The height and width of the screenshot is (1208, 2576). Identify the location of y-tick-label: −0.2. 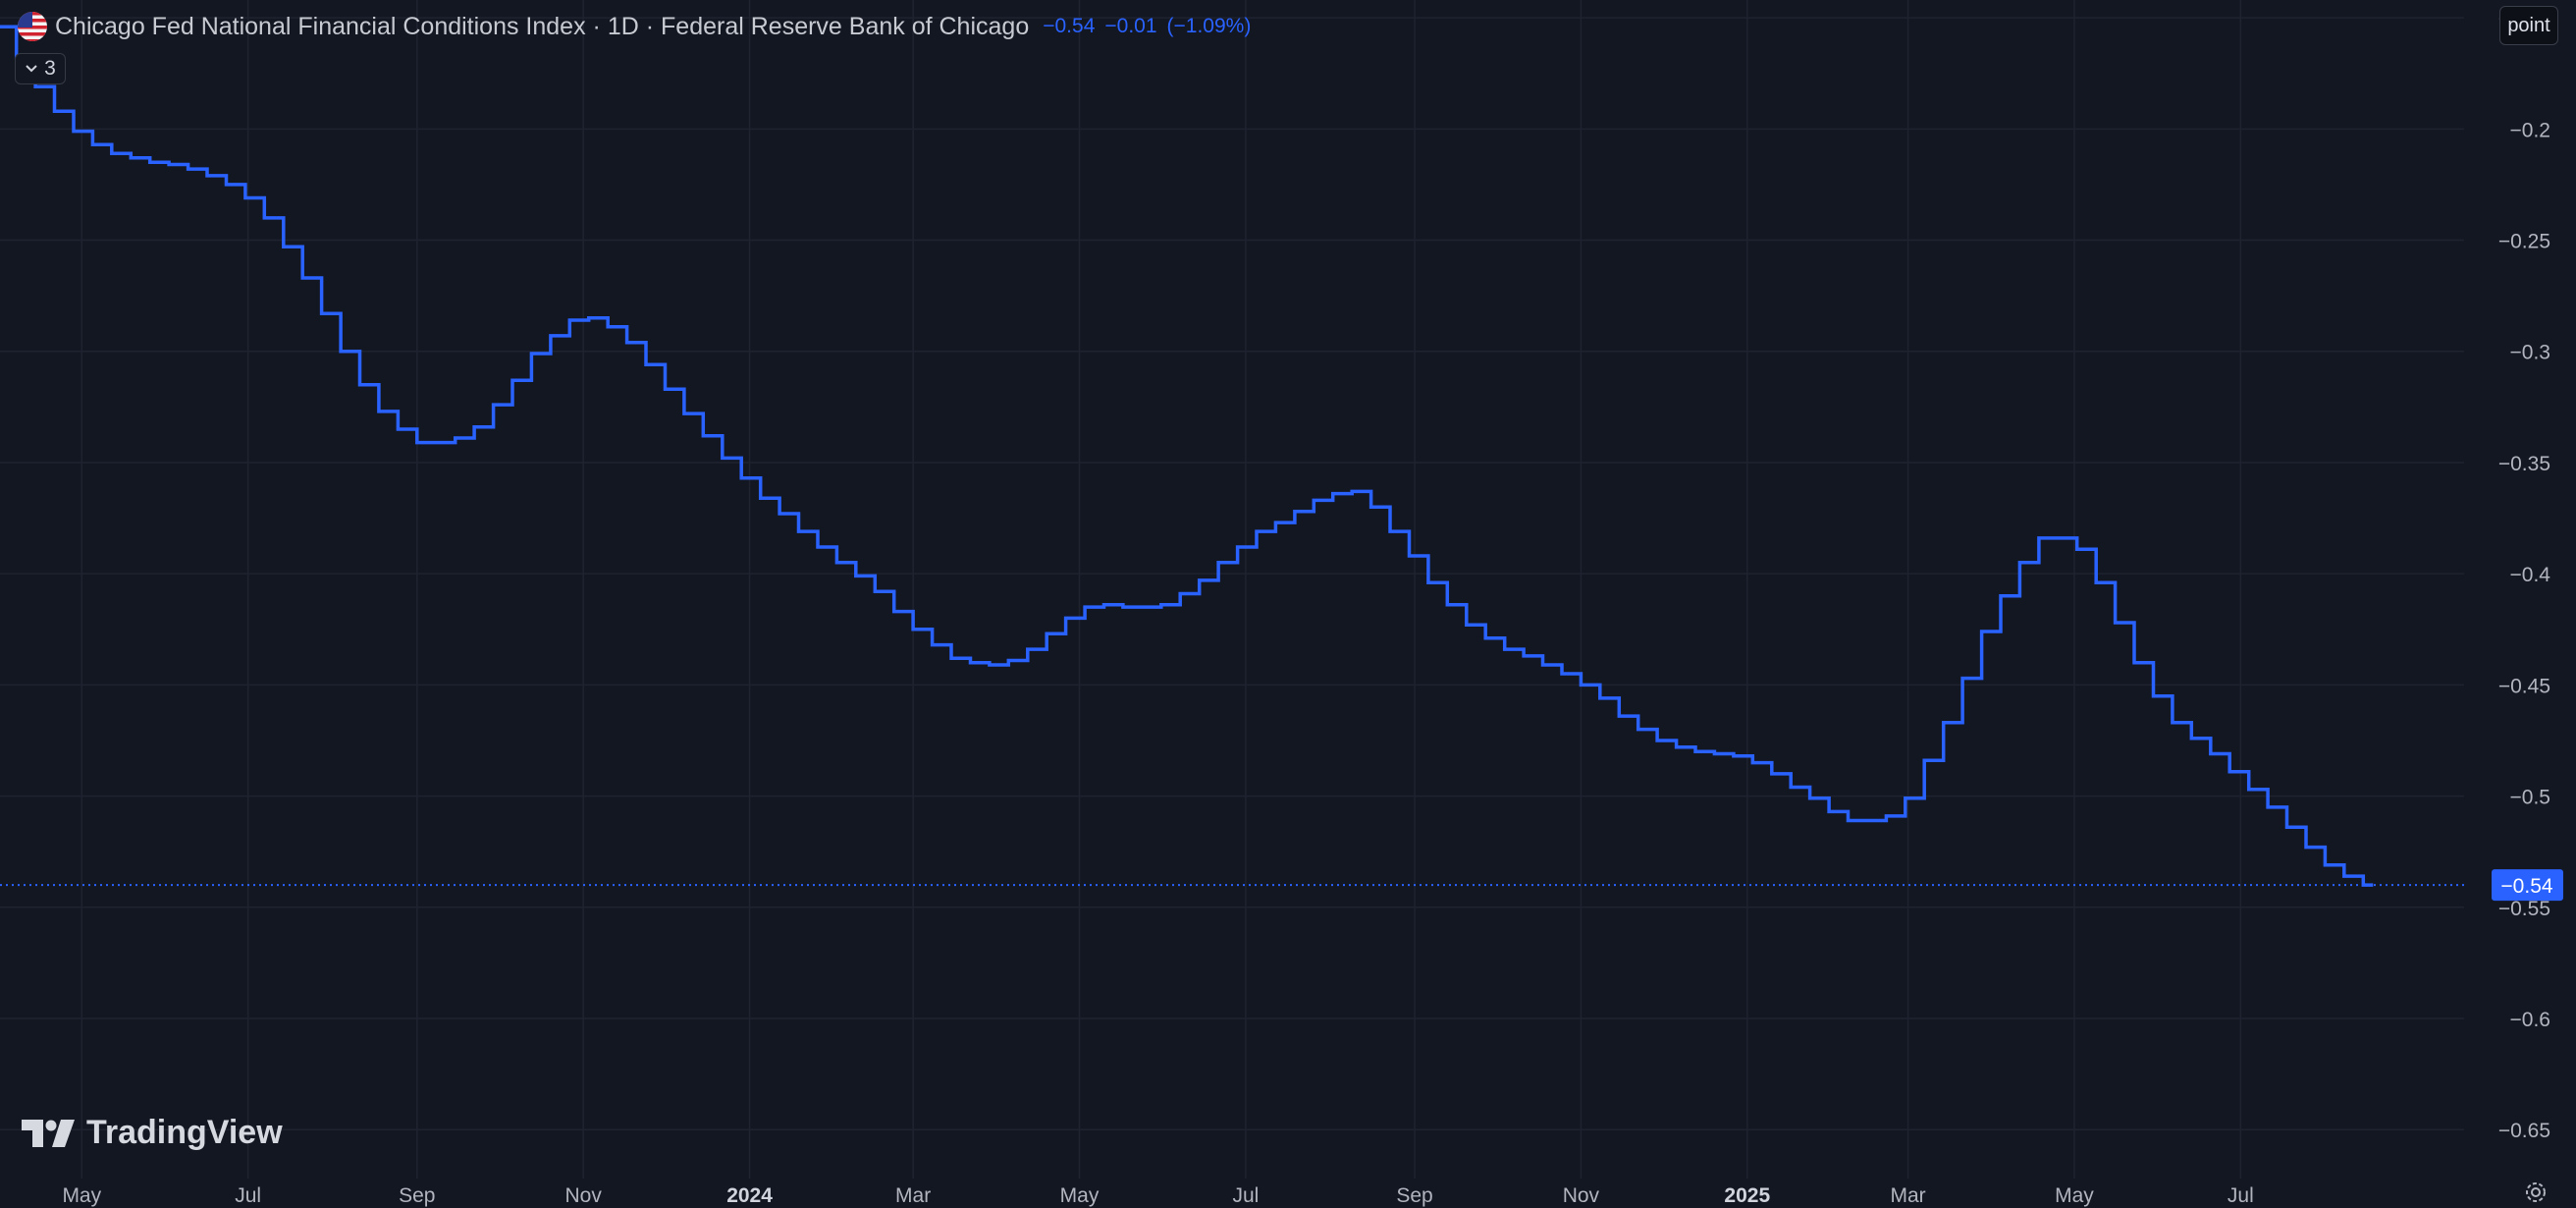
(2530, 130).